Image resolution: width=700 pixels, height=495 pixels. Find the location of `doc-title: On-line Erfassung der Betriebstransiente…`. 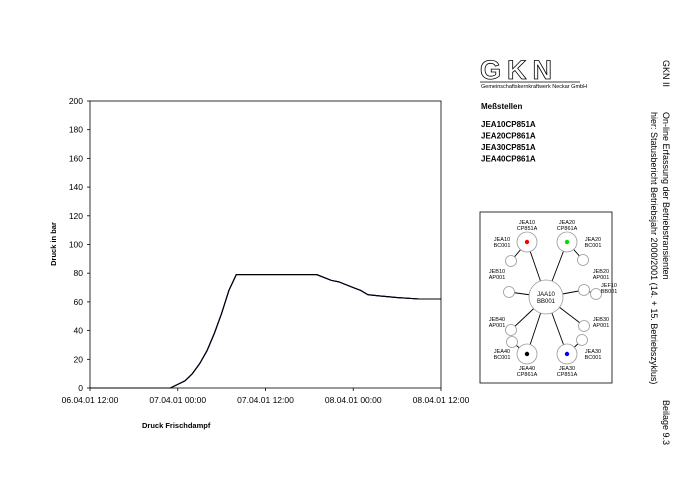

doc-title: On-line Erfassung der Betriebstransiente… is located at coordinates (666, 196).